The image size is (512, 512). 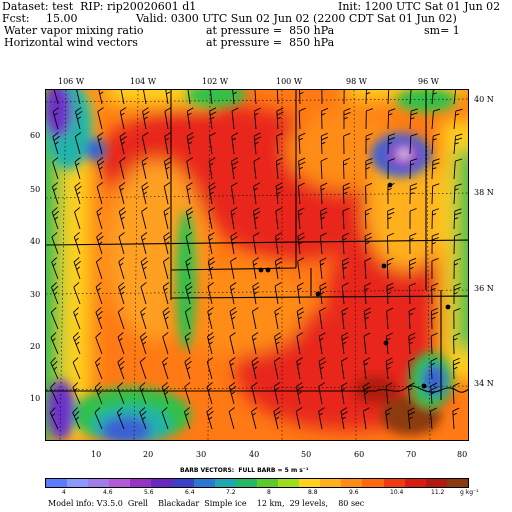 I want to click on lon-label: 104 W, so click(x=143, y=81).